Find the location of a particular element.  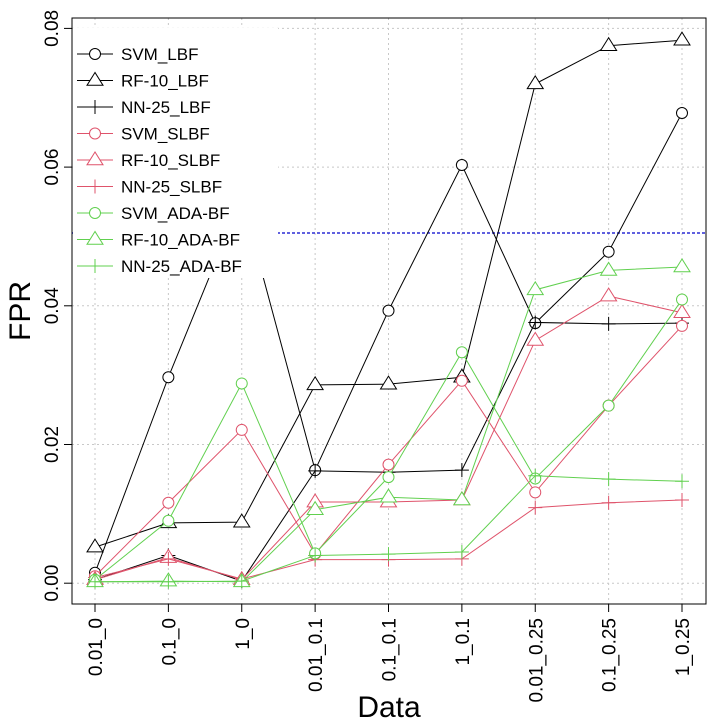

x-tick-label: 0.01_0.25 is located at coordinates (536, 660).